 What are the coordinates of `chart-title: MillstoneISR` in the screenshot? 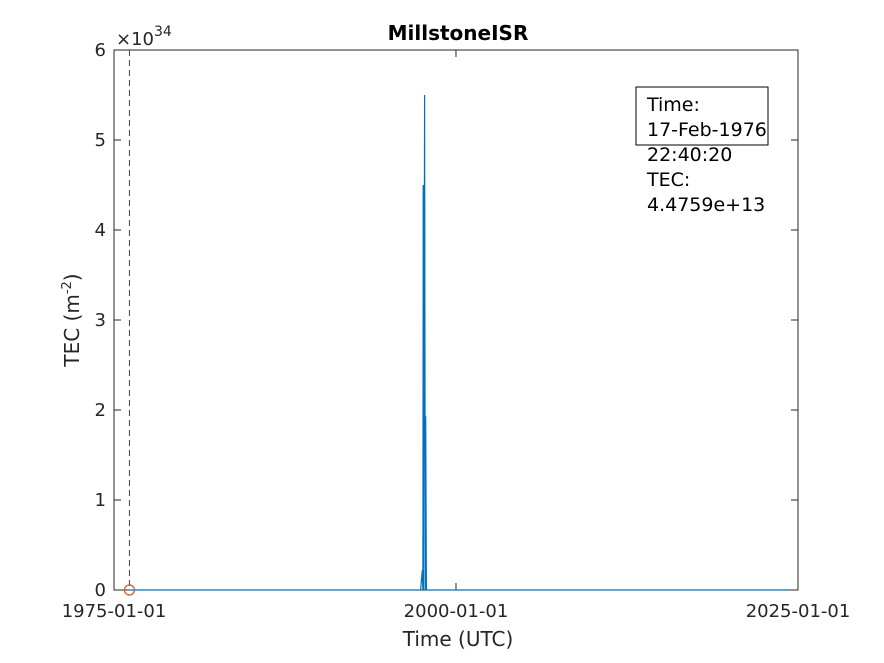 It's located at (458, 33).